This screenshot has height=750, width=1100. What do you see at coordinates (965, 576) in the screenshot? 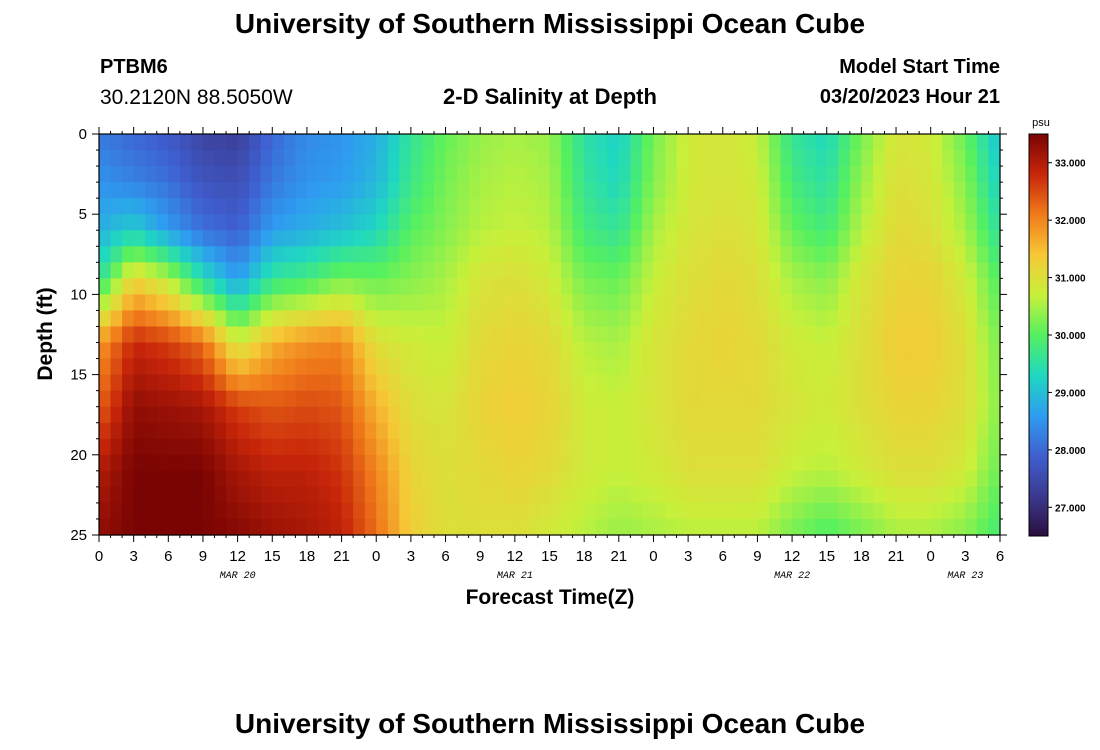
I see `date-label: MAR 23` at bounding box center [965, 576].